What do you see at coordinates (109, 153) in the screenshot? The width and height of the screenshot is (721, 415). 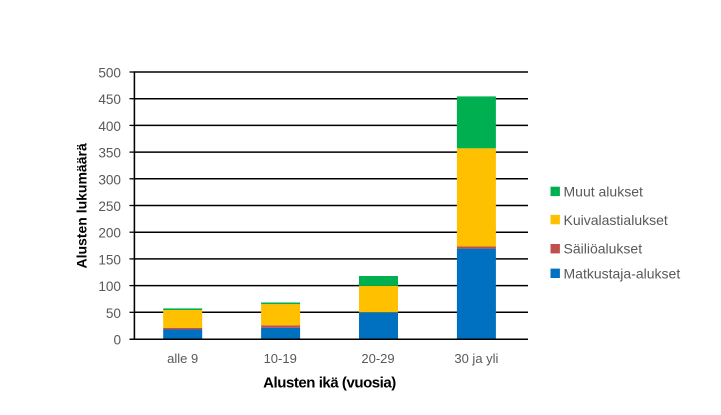 I see `svg-text: 350` at bounding box center [109, 153].